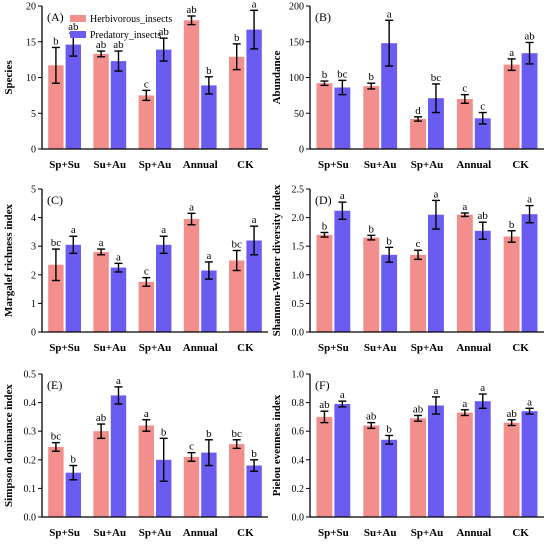  Describe the element at coordinates (155, 533) in the screenshot. I see `x-category-label: Sp+Au` at that location.